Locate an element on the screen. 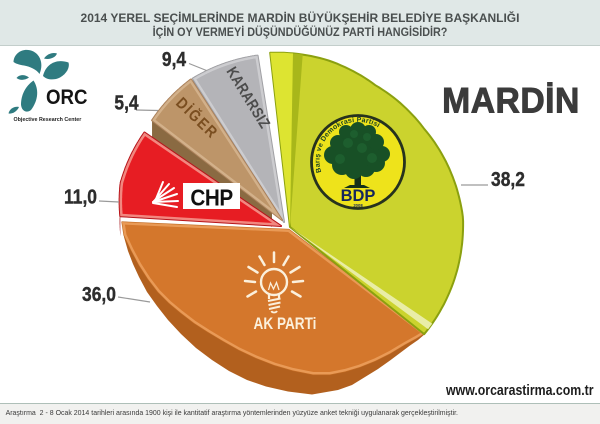 This screenshot has width=600, height=424. svg-text: ORC is located at coordinates (67, 97).